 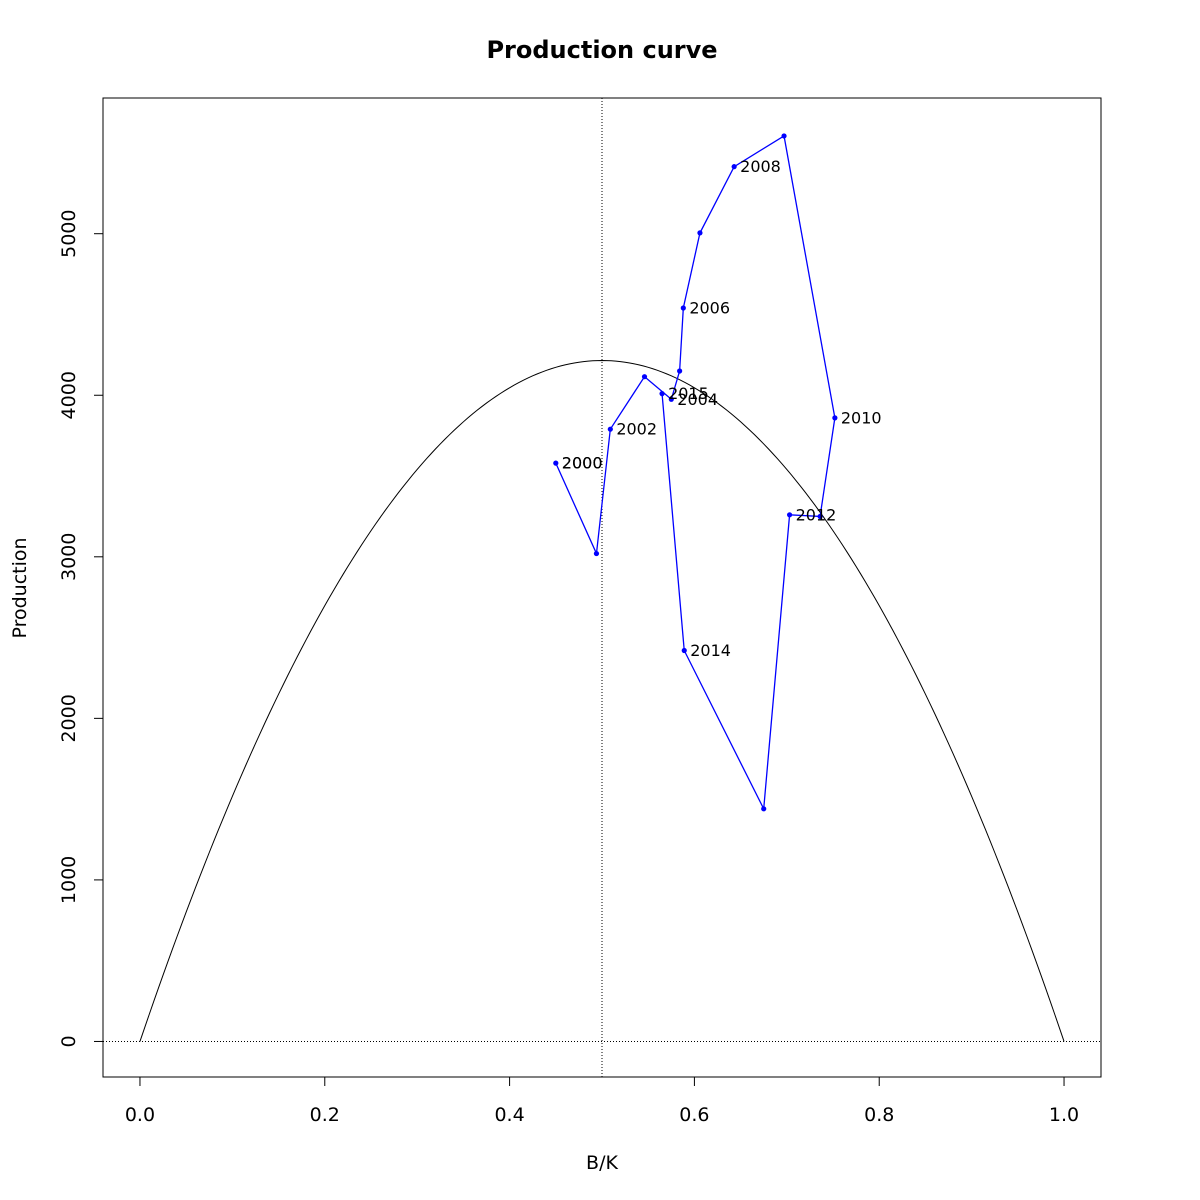 I want to click on point-label: 2015, so click(x=688, y=393).